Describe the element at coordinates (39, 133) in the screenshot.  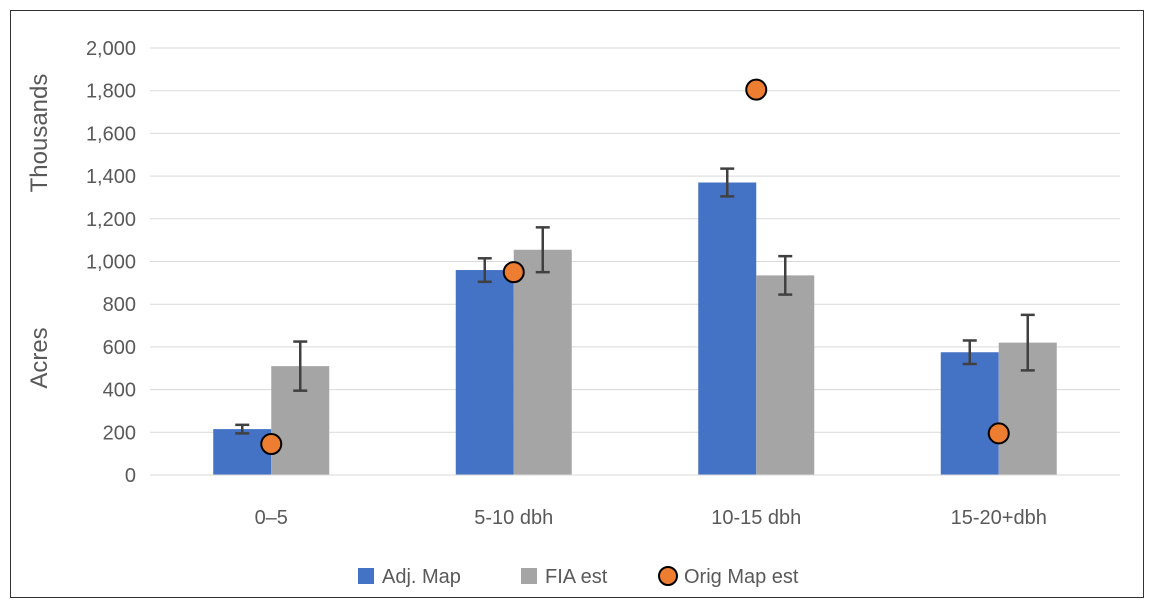
I see `y-axis-title-thousands: Thousands` at that location.